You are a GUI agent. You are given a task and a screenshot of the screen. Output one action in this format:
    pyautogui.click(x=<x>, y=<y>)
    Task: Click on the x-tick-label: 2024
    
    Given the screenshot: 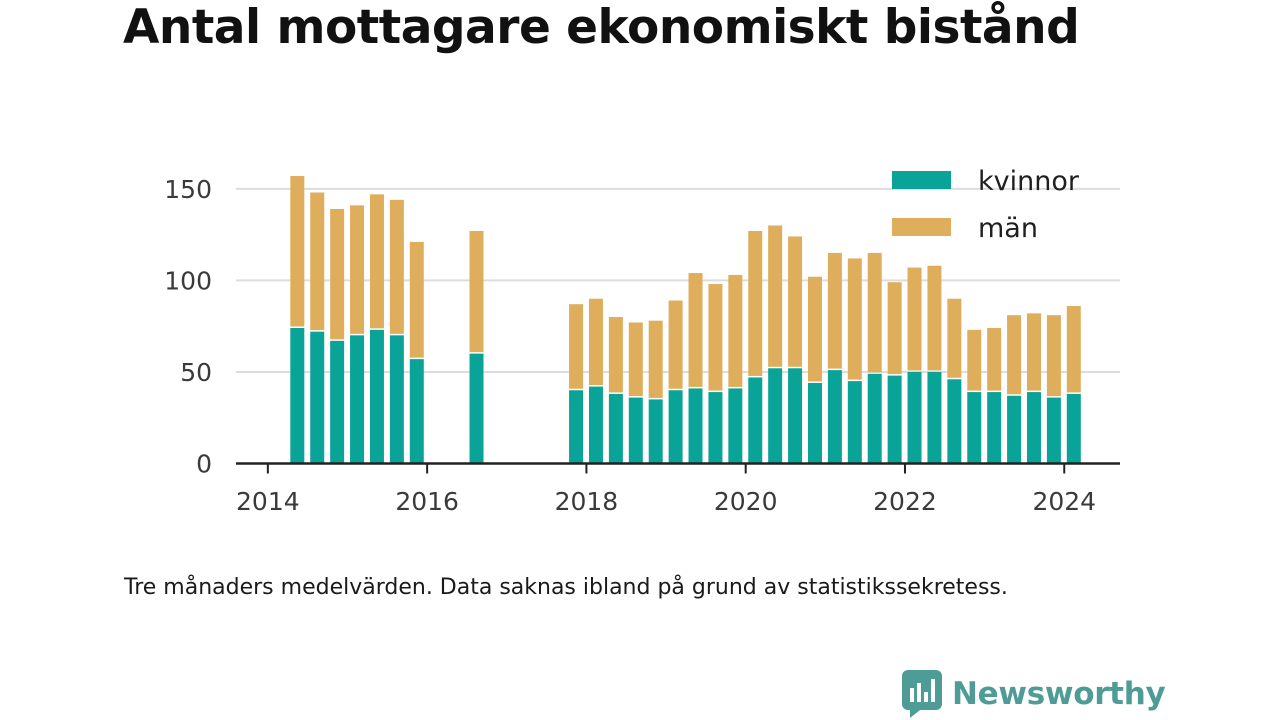 What is the action you would take?
    pyautogui.click(x=1064, y=501)
    